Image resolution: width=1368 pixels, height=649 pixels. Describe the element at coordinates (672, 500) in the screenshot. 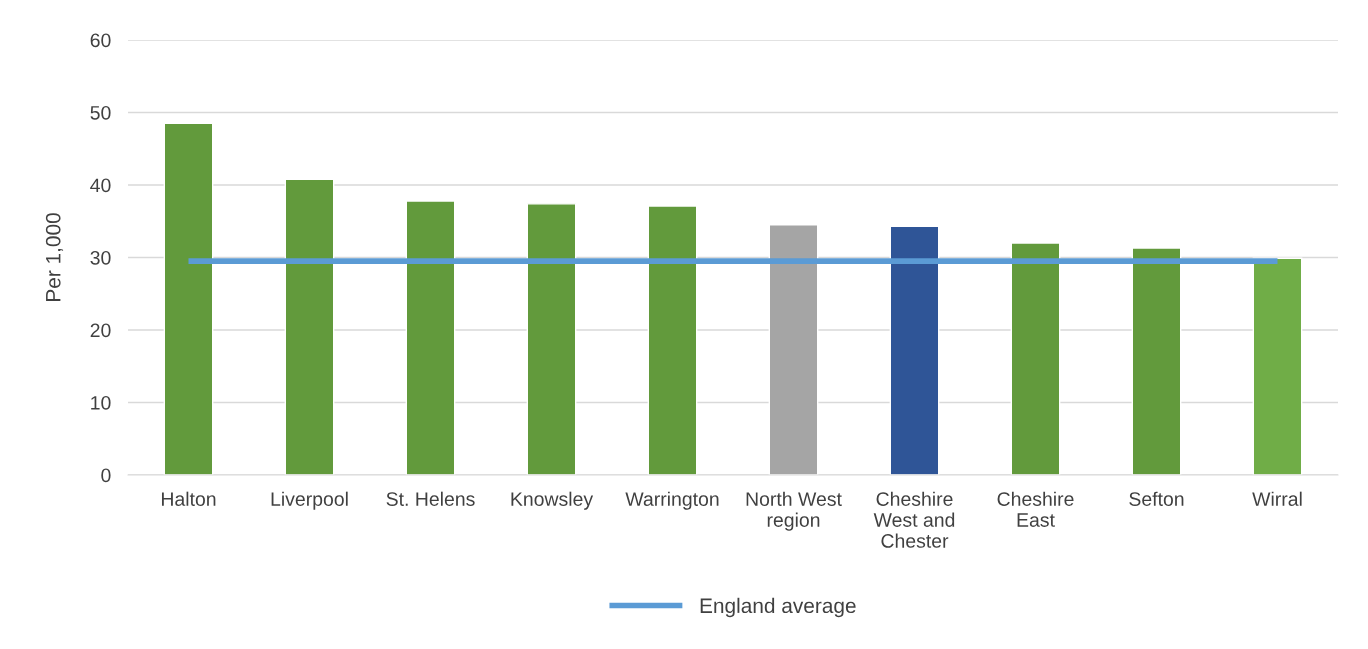

I see `x-tick-label: Warrington` at that location.